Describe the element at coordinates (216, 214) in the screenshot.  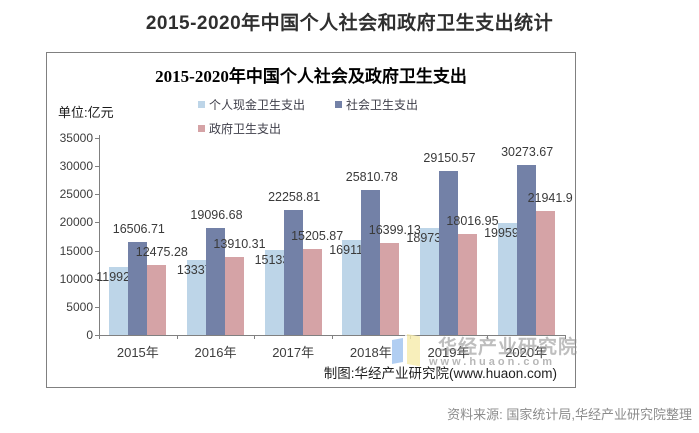
I see `bar-value-label: 19096.68` at that location.